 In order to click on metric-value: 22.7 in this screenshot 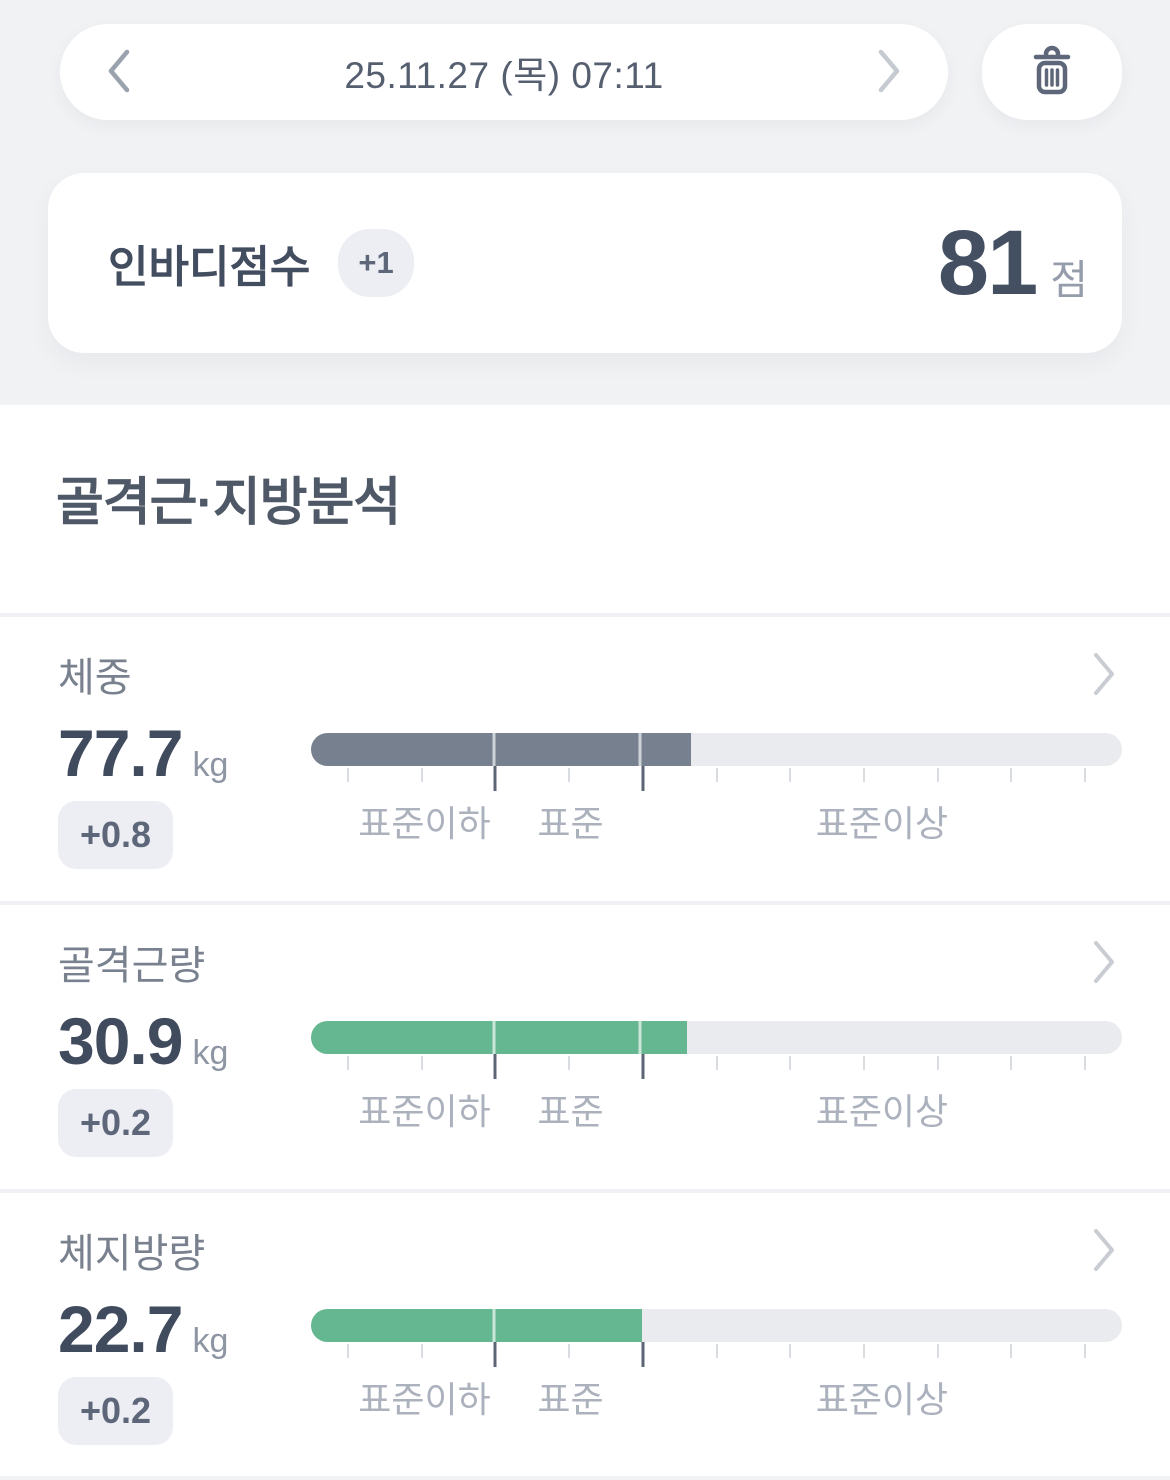, I will do `click(120, 1329)`.